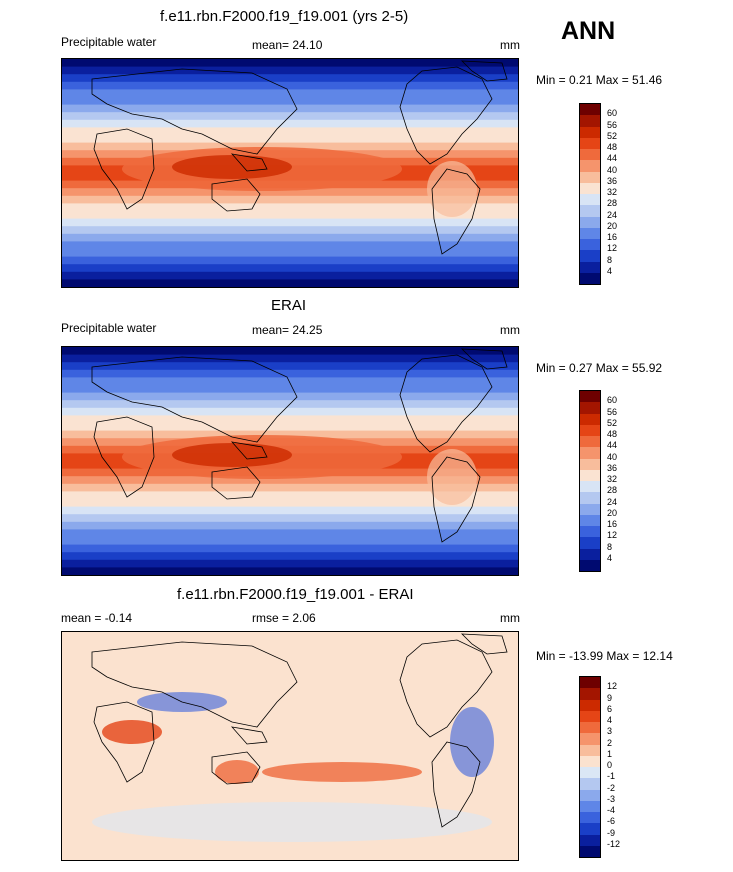 Image resolution: width=733 pixels, height=872 pixels. Describe the element at coordinates (510, 45) in the screenshot. I see `panel1-units: mm` at that location.